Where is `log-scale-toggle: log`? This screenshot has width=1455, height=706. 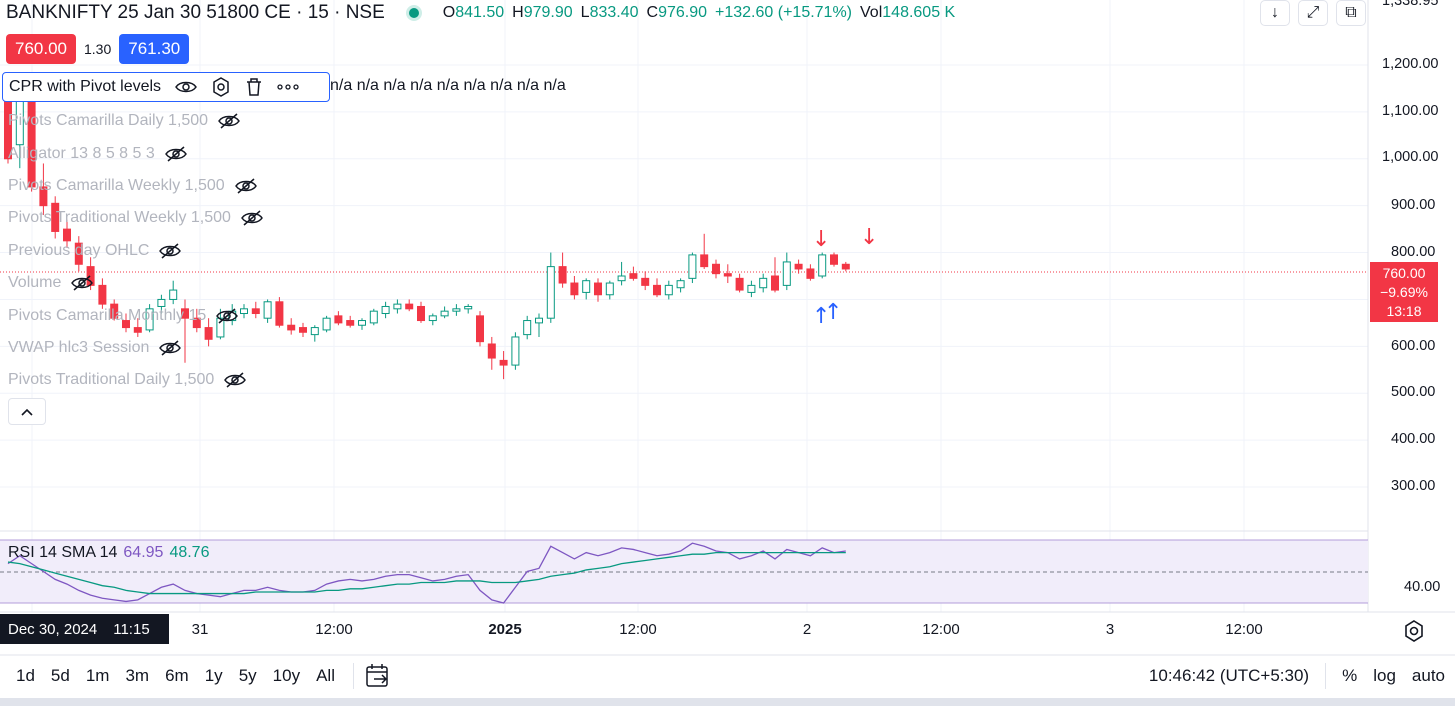 log-scale-toggle: log is located at coordinates (1384, 675).